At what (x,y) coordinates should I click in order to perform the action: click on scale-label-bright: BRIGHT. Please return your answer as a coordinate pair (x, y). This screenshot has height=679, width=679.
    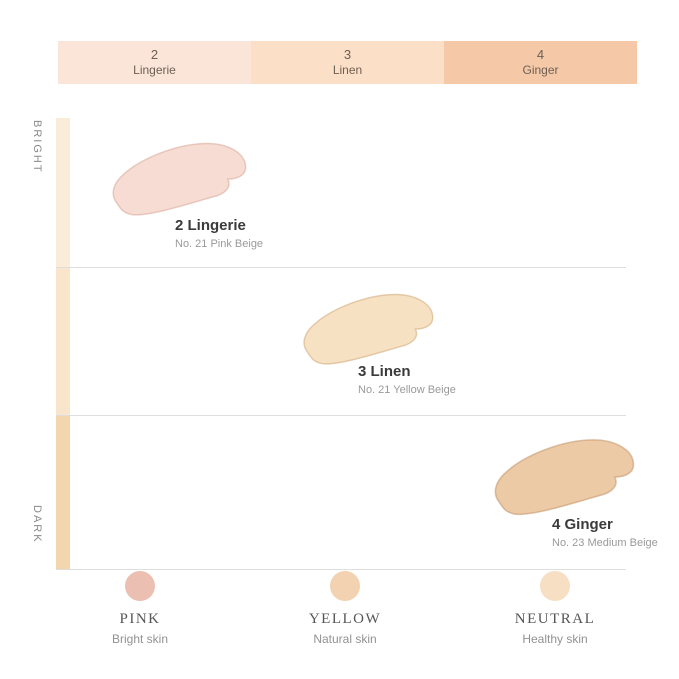
    Looking at the image, I should click on (37, 147).